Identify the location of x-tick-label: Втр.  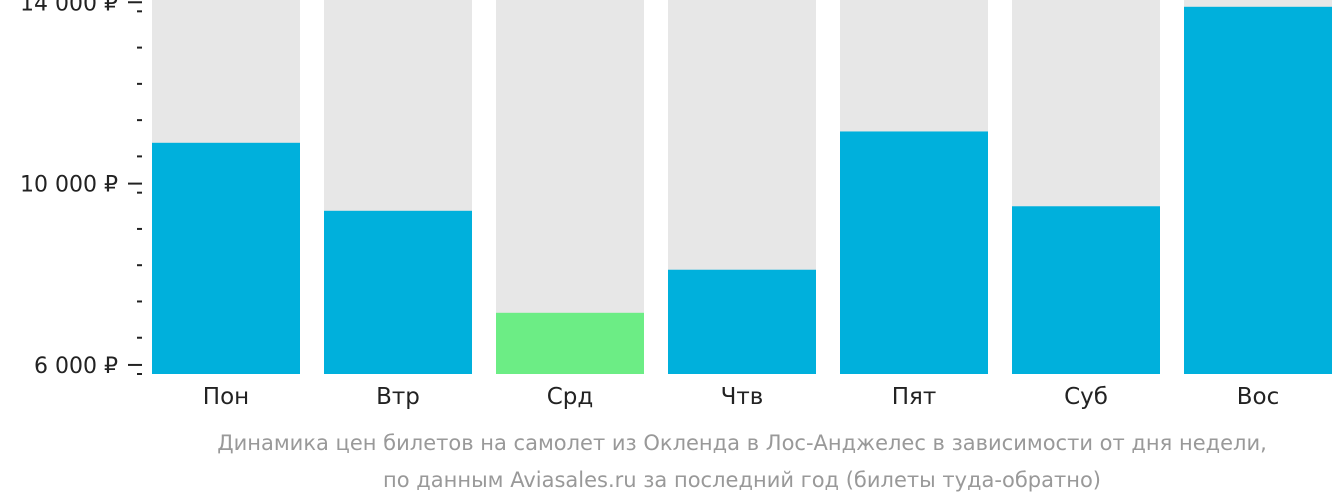
(398, 397).